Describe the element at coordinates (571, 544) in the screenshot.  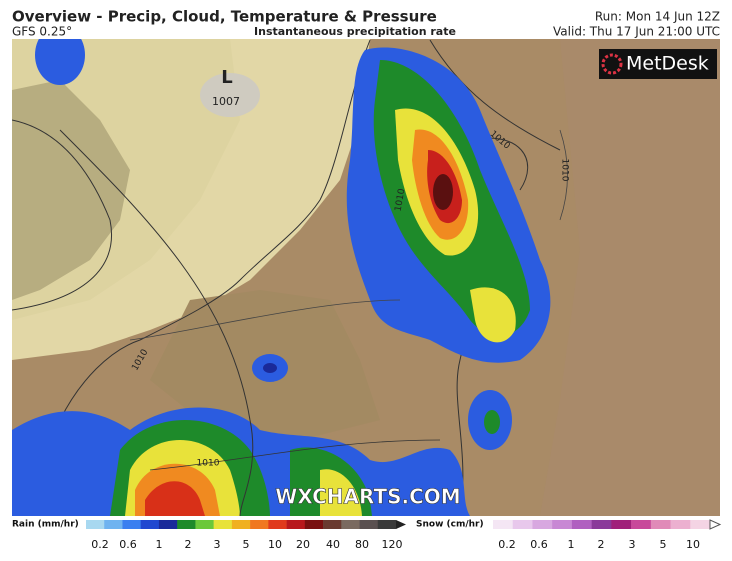
I see `snow-tick-label: 1` at that location.